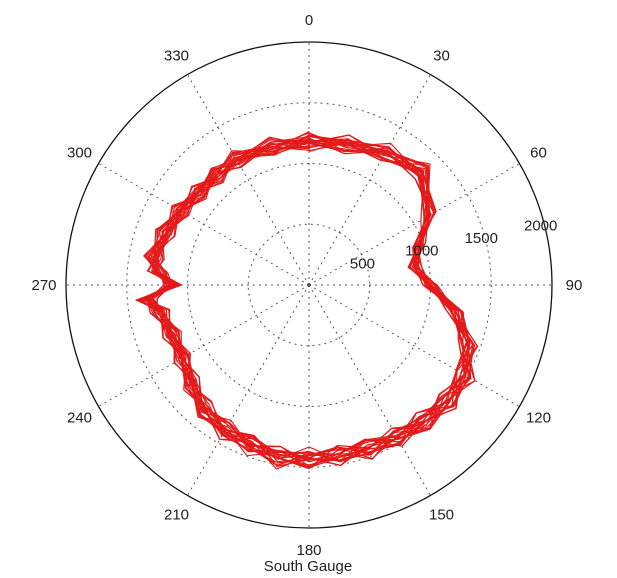  Describe the element at coordinates (574, 285) in the screenshot. I see `angle-tick-label: 90` at that location.